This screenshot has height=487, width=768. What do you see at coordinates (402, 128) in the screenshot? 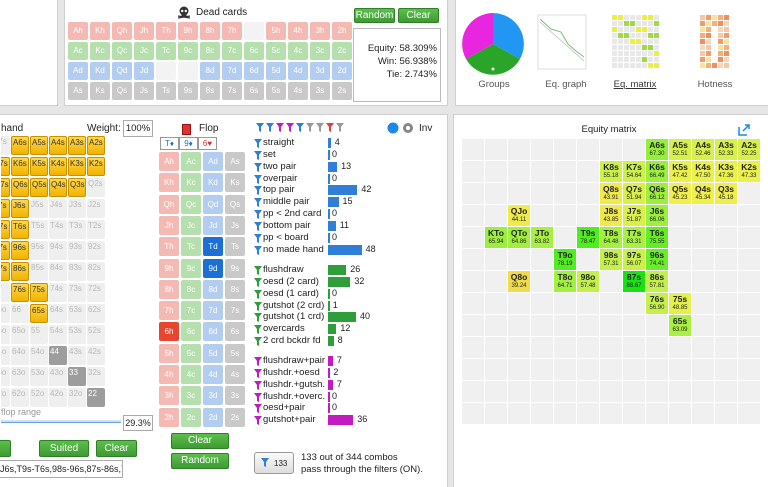
I see `inv-icons` at bounding box center [402, 128].